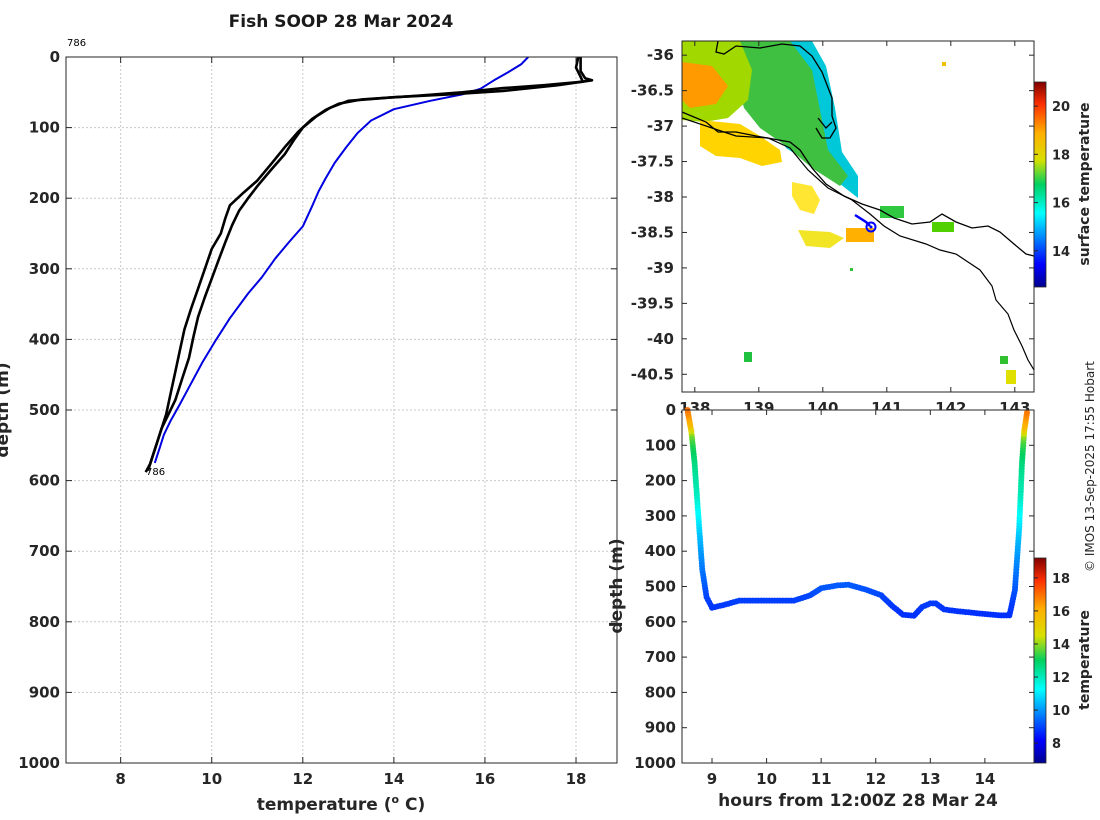  What do you see at coordinates (155, 472) in the screenshot?
I see `profile-id-bottom: 786` at bounding box center [155, 472].